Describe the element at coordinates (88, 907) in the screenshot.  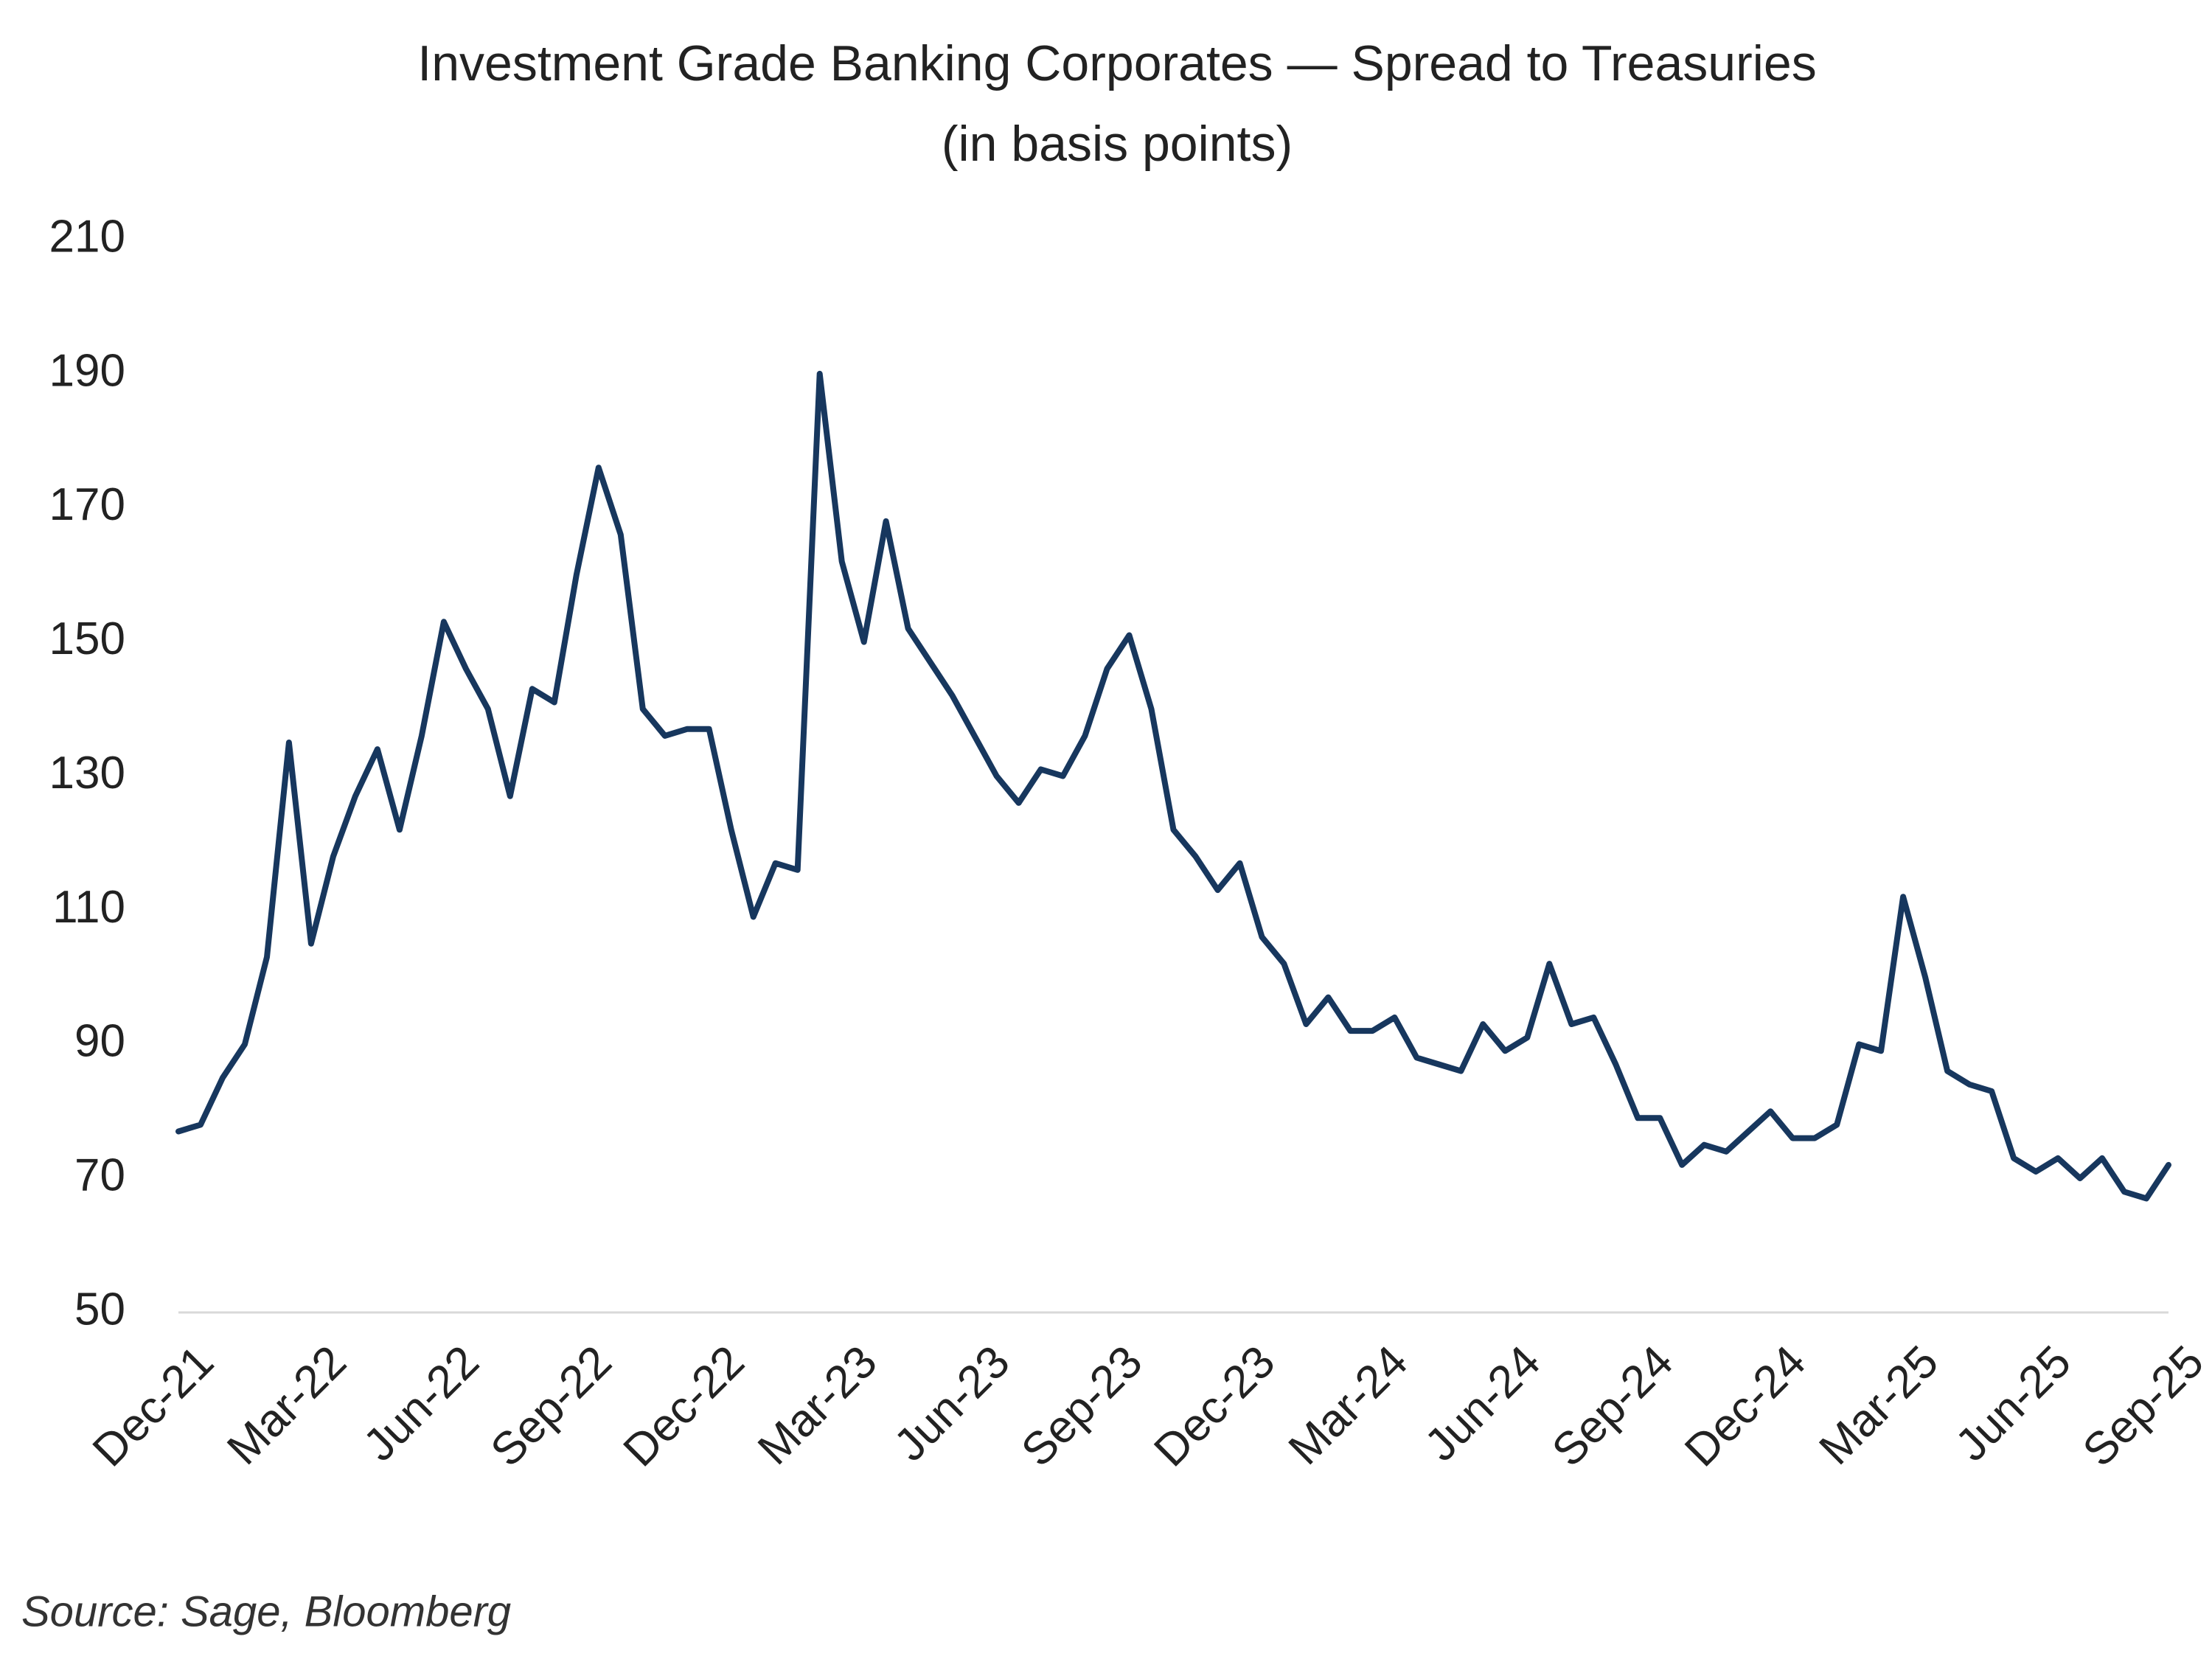
I see `y-tick-label: 110` at that location.